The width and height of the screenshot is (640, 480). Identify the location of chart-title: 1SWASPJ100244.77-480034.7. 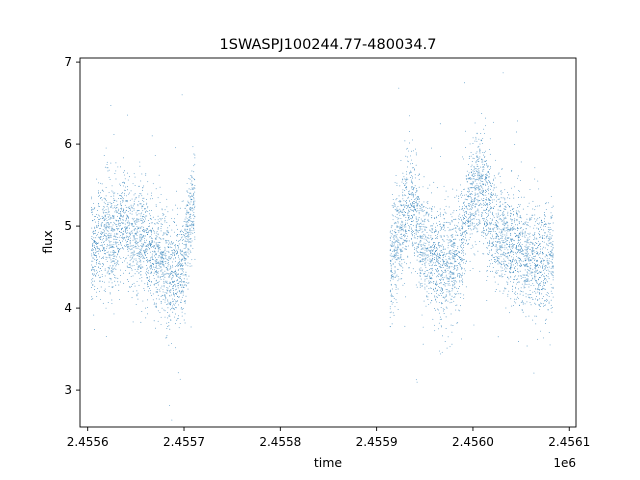
(328, 45).